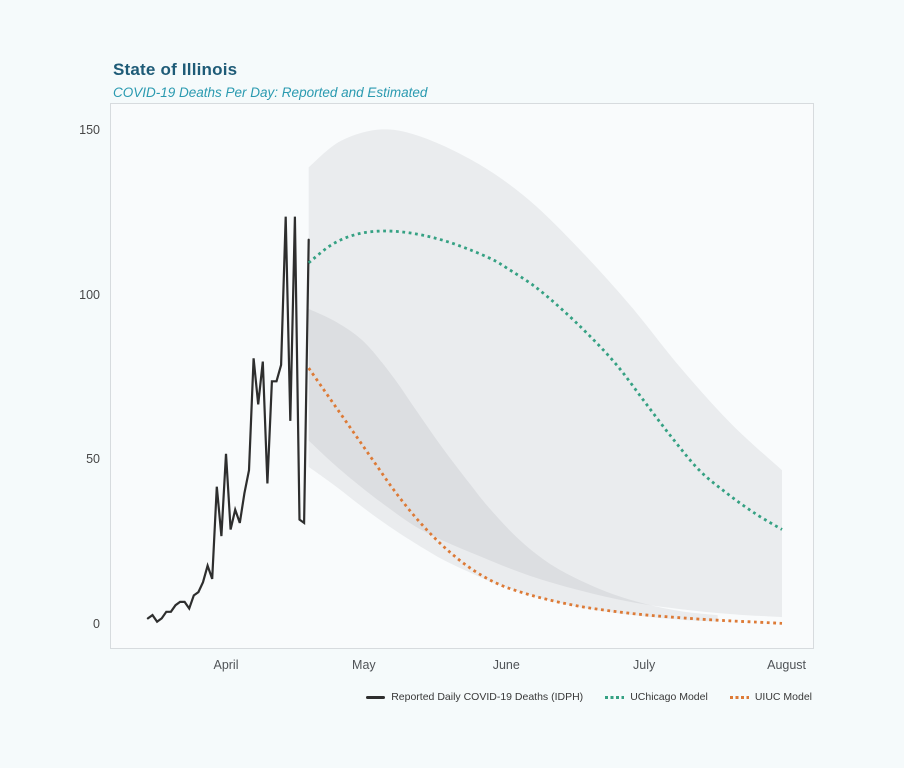 The height and width of the screenshot is (768, 904). I want to click on legend-item-uiuc: UIUC Model, so click(770, 697).